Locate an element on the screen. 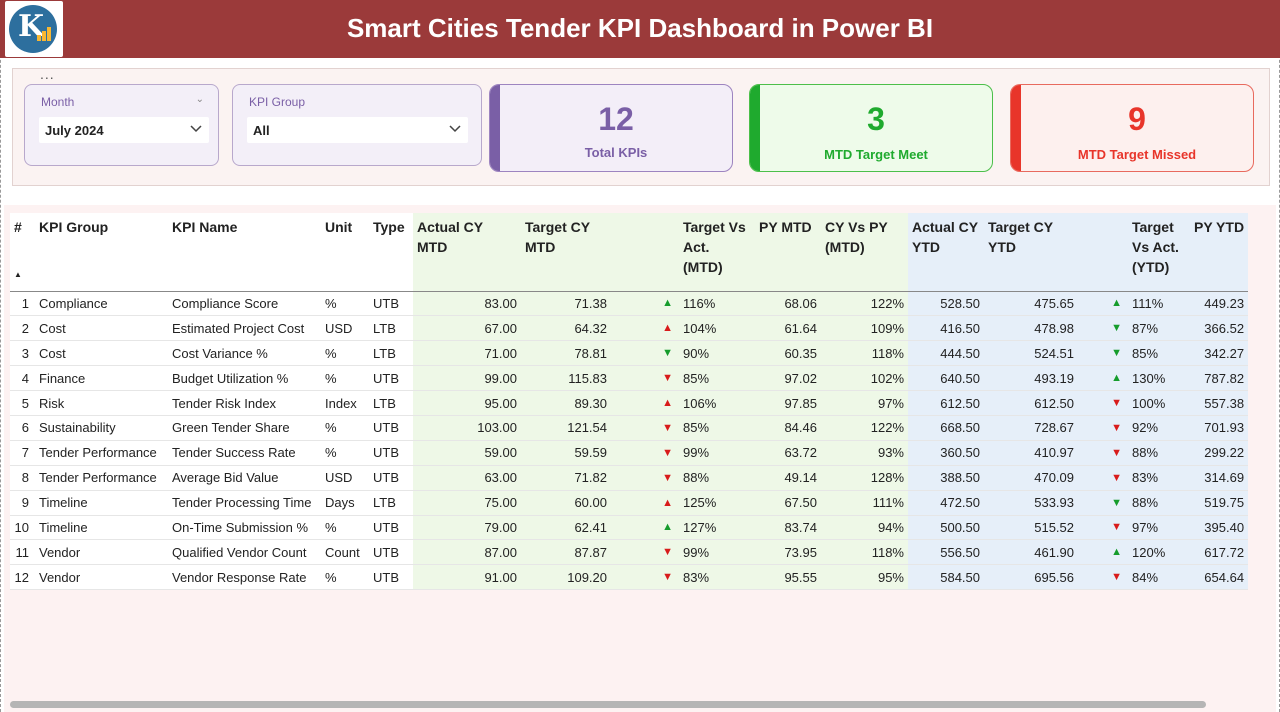 The width and height of the screenshot is (1280, 712). target-vs-act-mtd-cell: 88% is located at coordinates (717, 478).